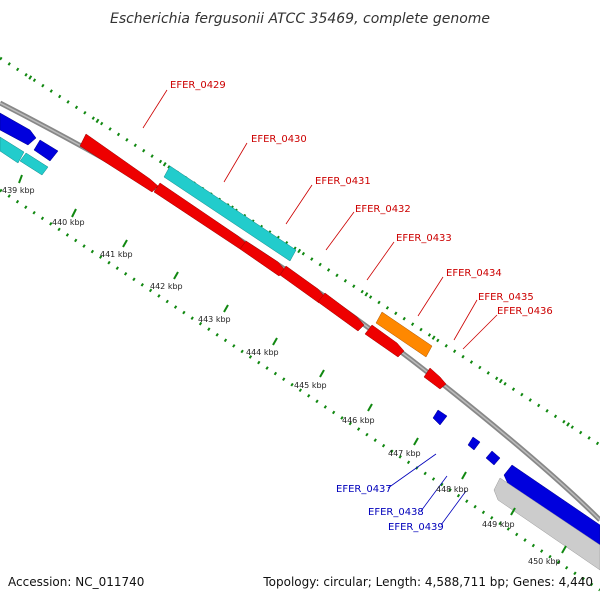 The height and width of the screenshot is (600, 600). Describe the element at coordinates (498, 524) in the screenshot. I see `kbp-label: 449 kbp` at that location.